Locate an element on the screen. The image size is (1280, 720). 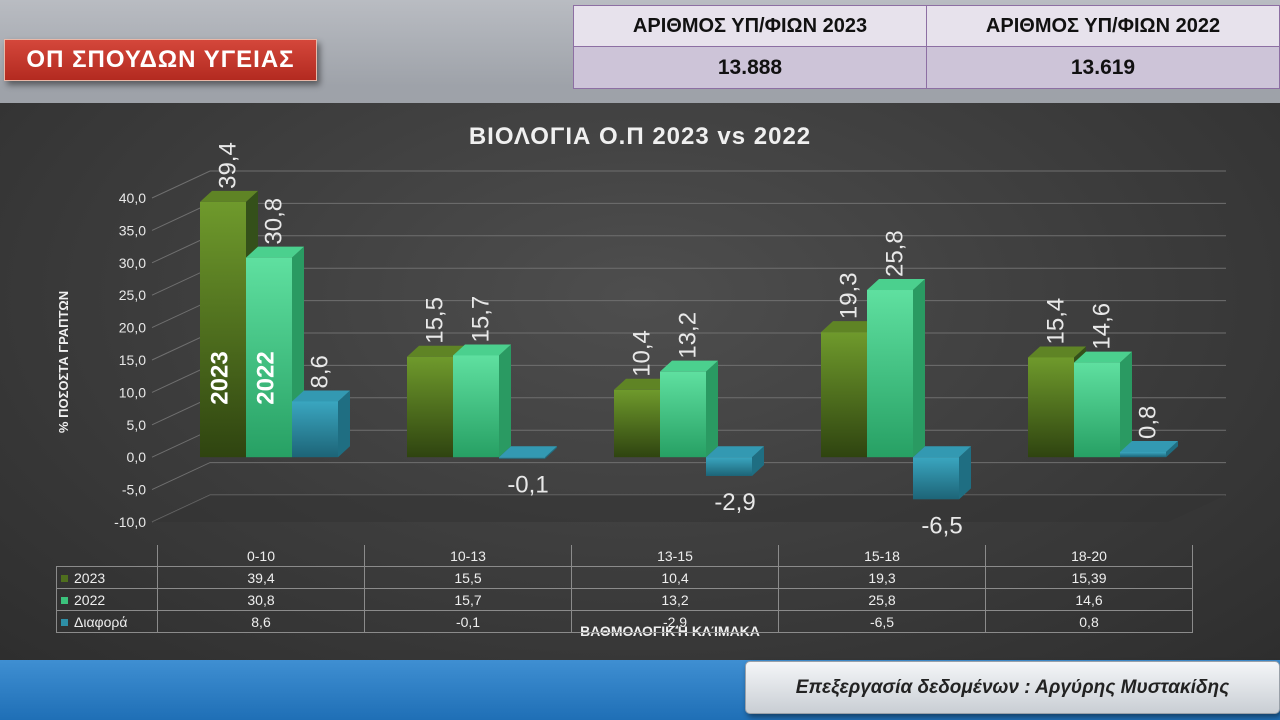
data-label: 10,4 is located at coordinates (641, 353).